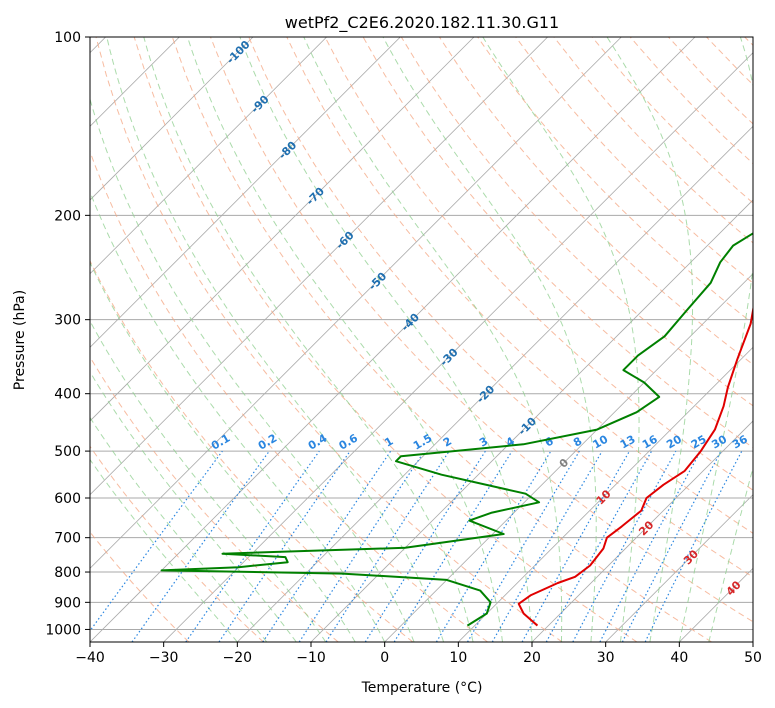  I want to click on isotherm-label: -70, so click(315, 195).